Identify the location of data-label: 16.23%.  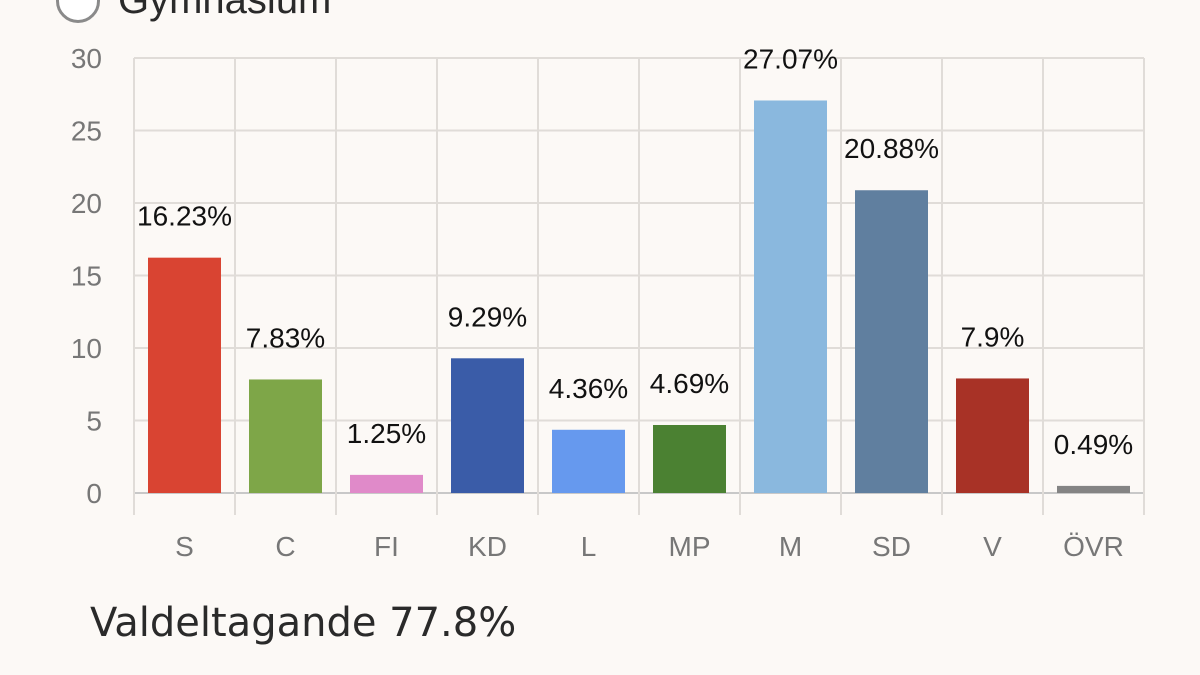
(184, 216).